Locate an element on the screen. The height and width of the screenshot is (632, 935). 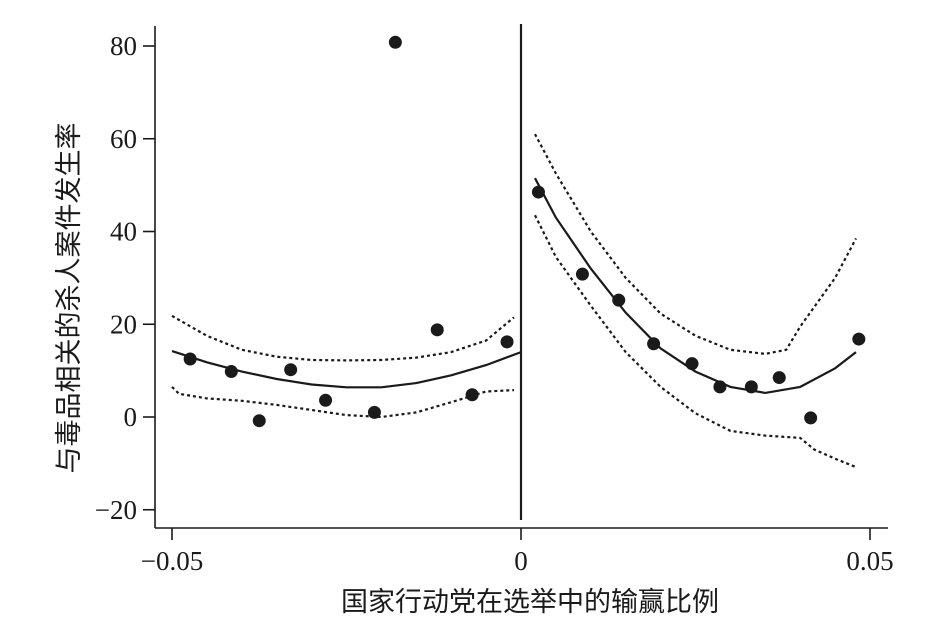
x-ticks: −0.05 0 0.05 is located at coordinates (517, 552).